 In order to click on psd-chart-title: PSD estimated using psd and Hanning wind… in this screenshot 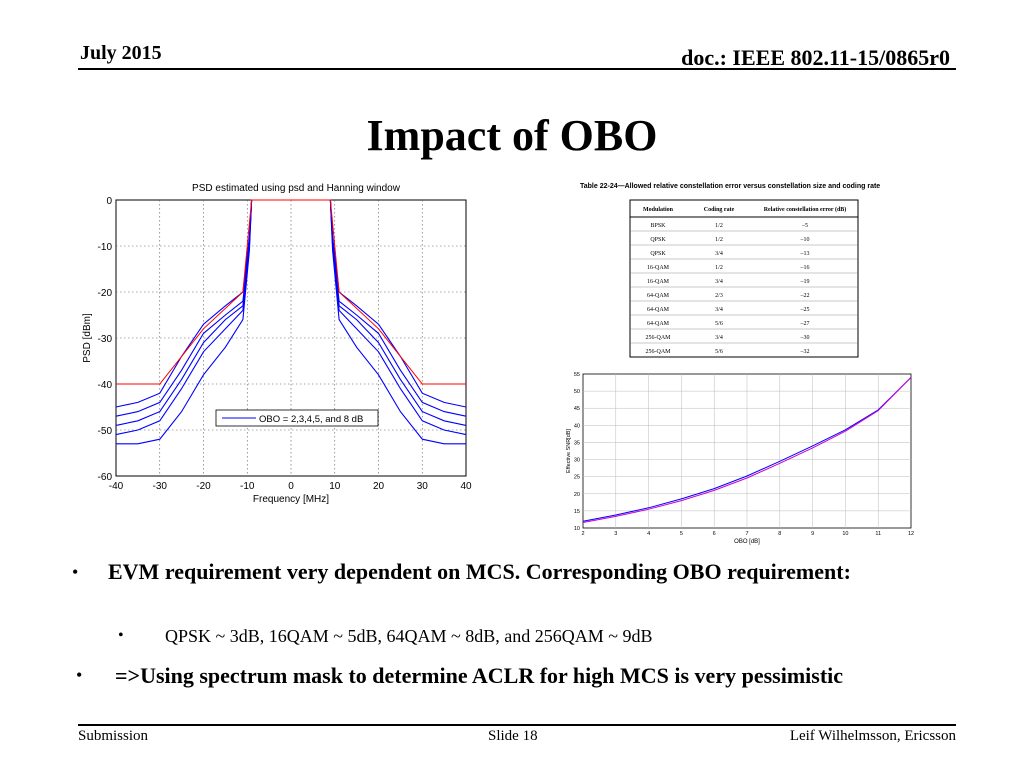, I will do `click(296, 188)`.